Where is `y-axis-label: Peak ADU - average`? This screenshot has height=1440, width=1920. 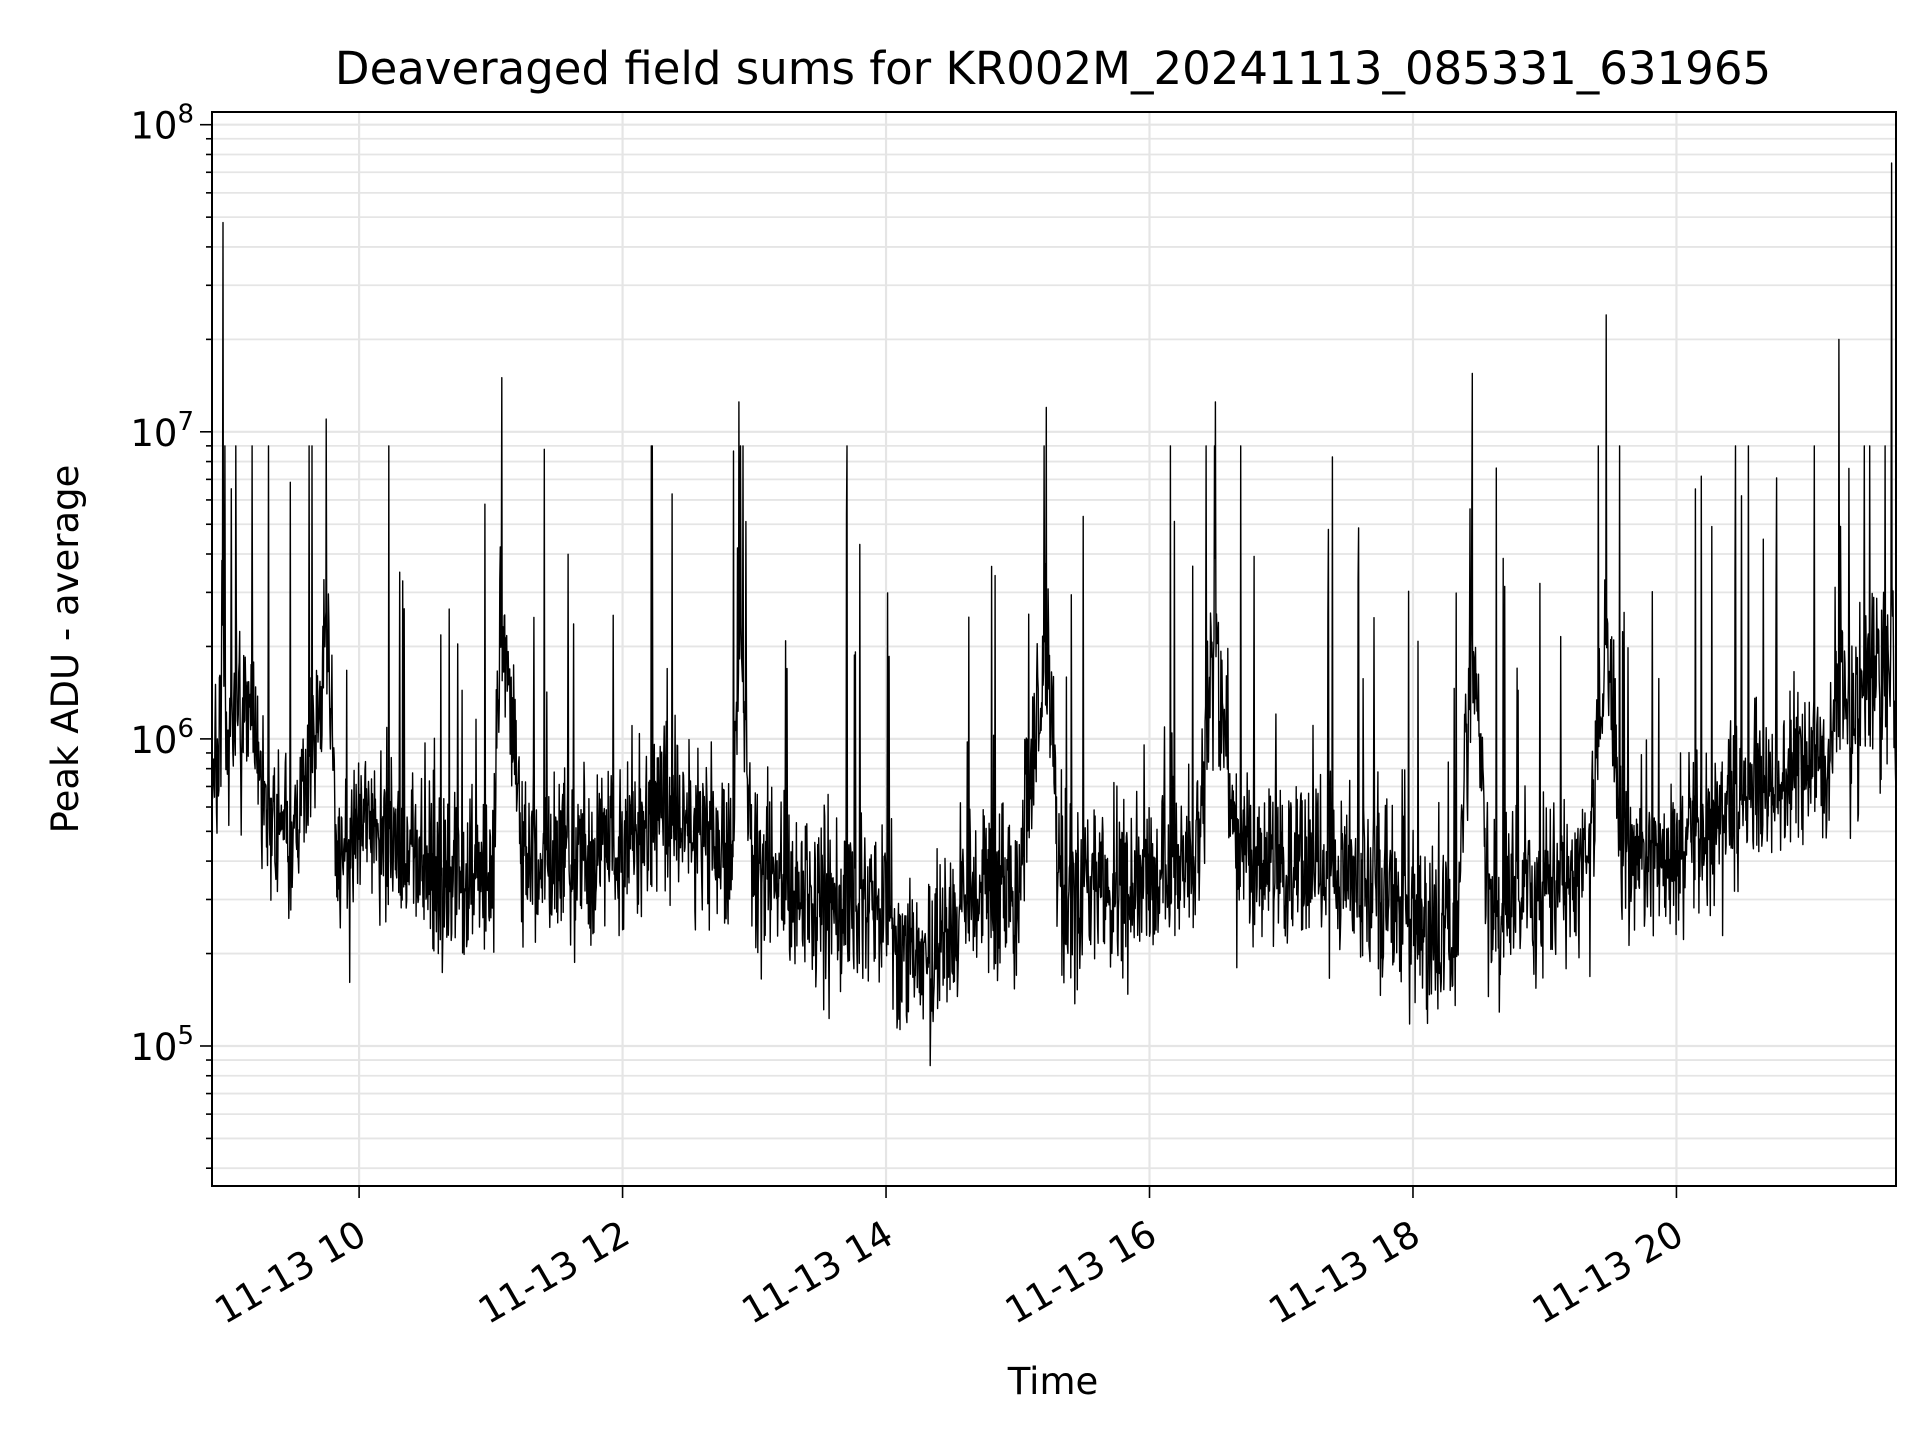 y-axis-label: Peak ADU - average is located at coordinates (65, 649).